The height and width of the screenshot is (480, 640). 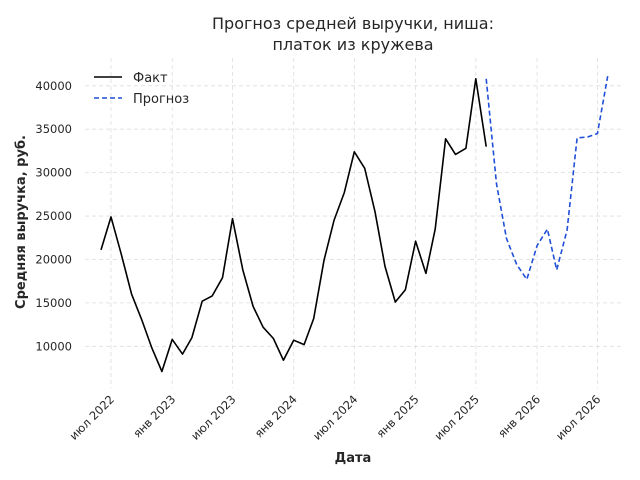 I want to click on y-tick-label: 30000, so click(x=53, y=173).